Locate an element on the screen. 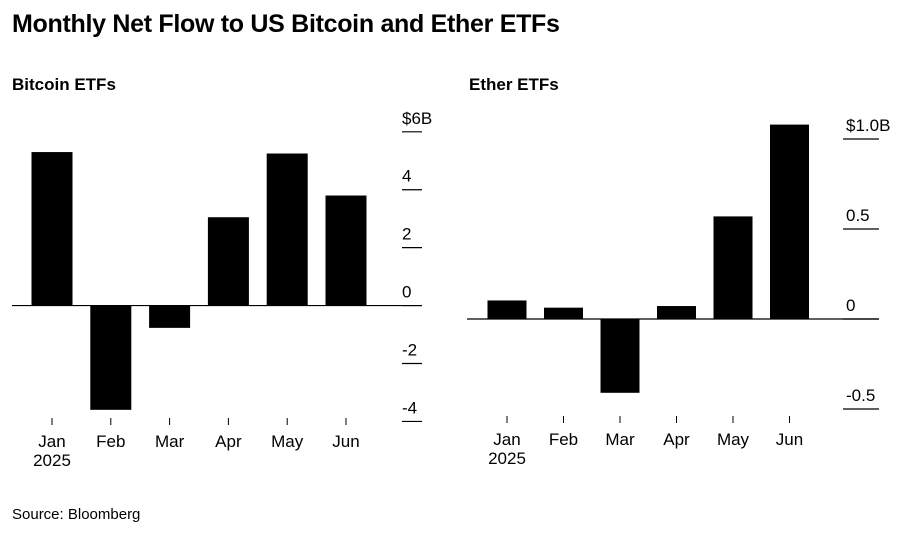 The width and height of the screenshot is (917, 539). bitcoin-bar-mar is located at coordinates (170, 316).